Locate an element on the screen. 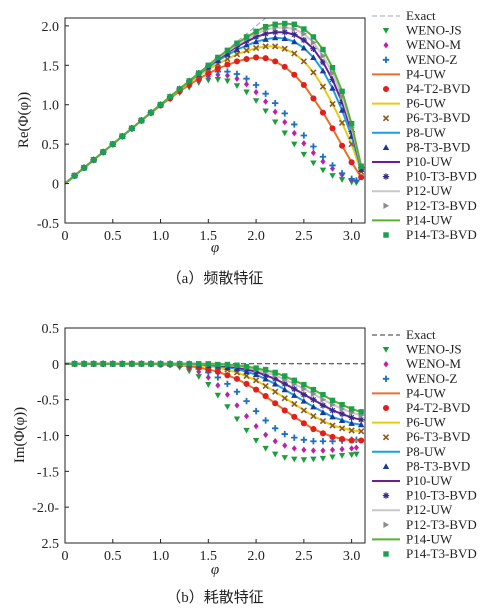 This screenshot has width=504, height=614. legend-item-p4-uw: P4-UW is located at coordinates (409, 392).